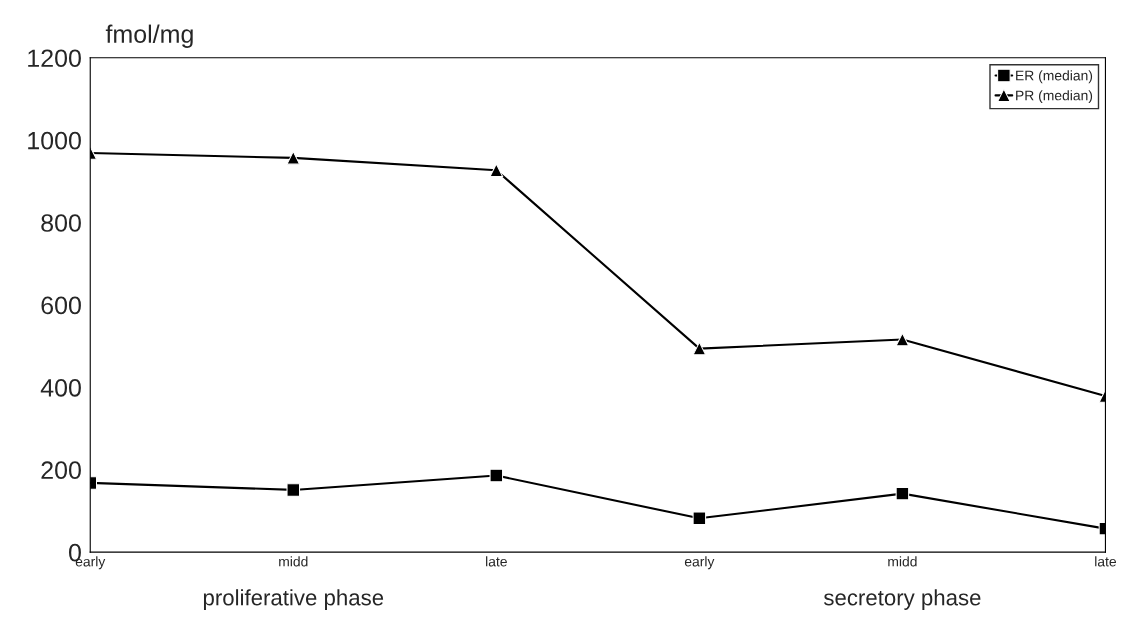 The image size is (1128, 642). What do you see at coordinates (60, 387) in the screenshot?
I see `y-tick-label: 400` at bounding box center [60, 387].